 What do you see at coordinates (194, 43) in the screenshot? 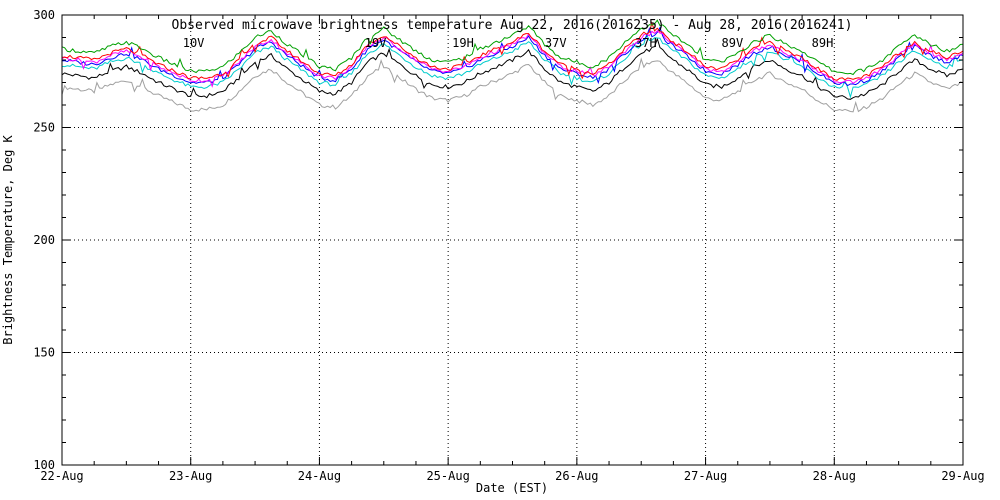
I see `legend-label: 10V` at bounding box center [194, 43].